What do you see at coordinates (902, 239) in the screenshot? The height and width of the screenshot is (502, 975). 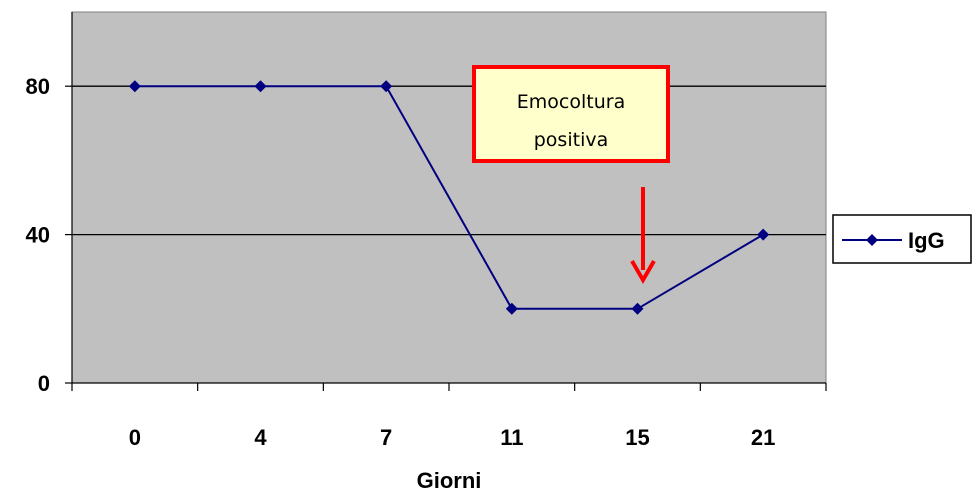 I see `legend: IgG` at bounding box center [902, 239].